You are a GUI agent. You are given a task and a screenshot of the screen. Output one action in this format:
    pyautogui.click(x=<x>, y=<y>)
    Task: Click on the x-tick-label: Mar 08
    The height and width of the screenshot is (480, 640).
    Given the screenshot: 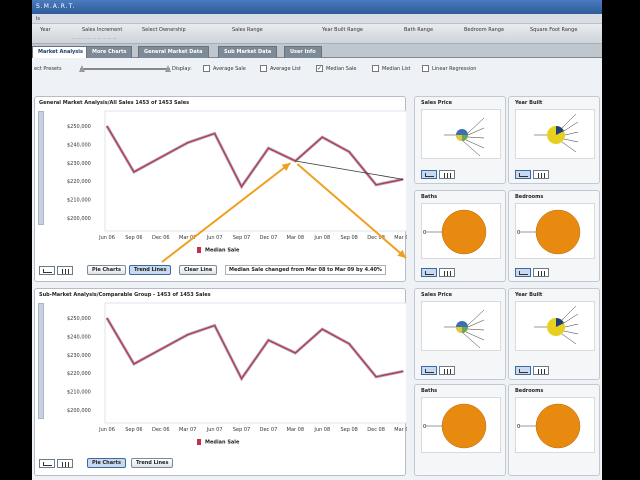 What is the action you would take?
    pyautogui.click(x=295, y=430)
    